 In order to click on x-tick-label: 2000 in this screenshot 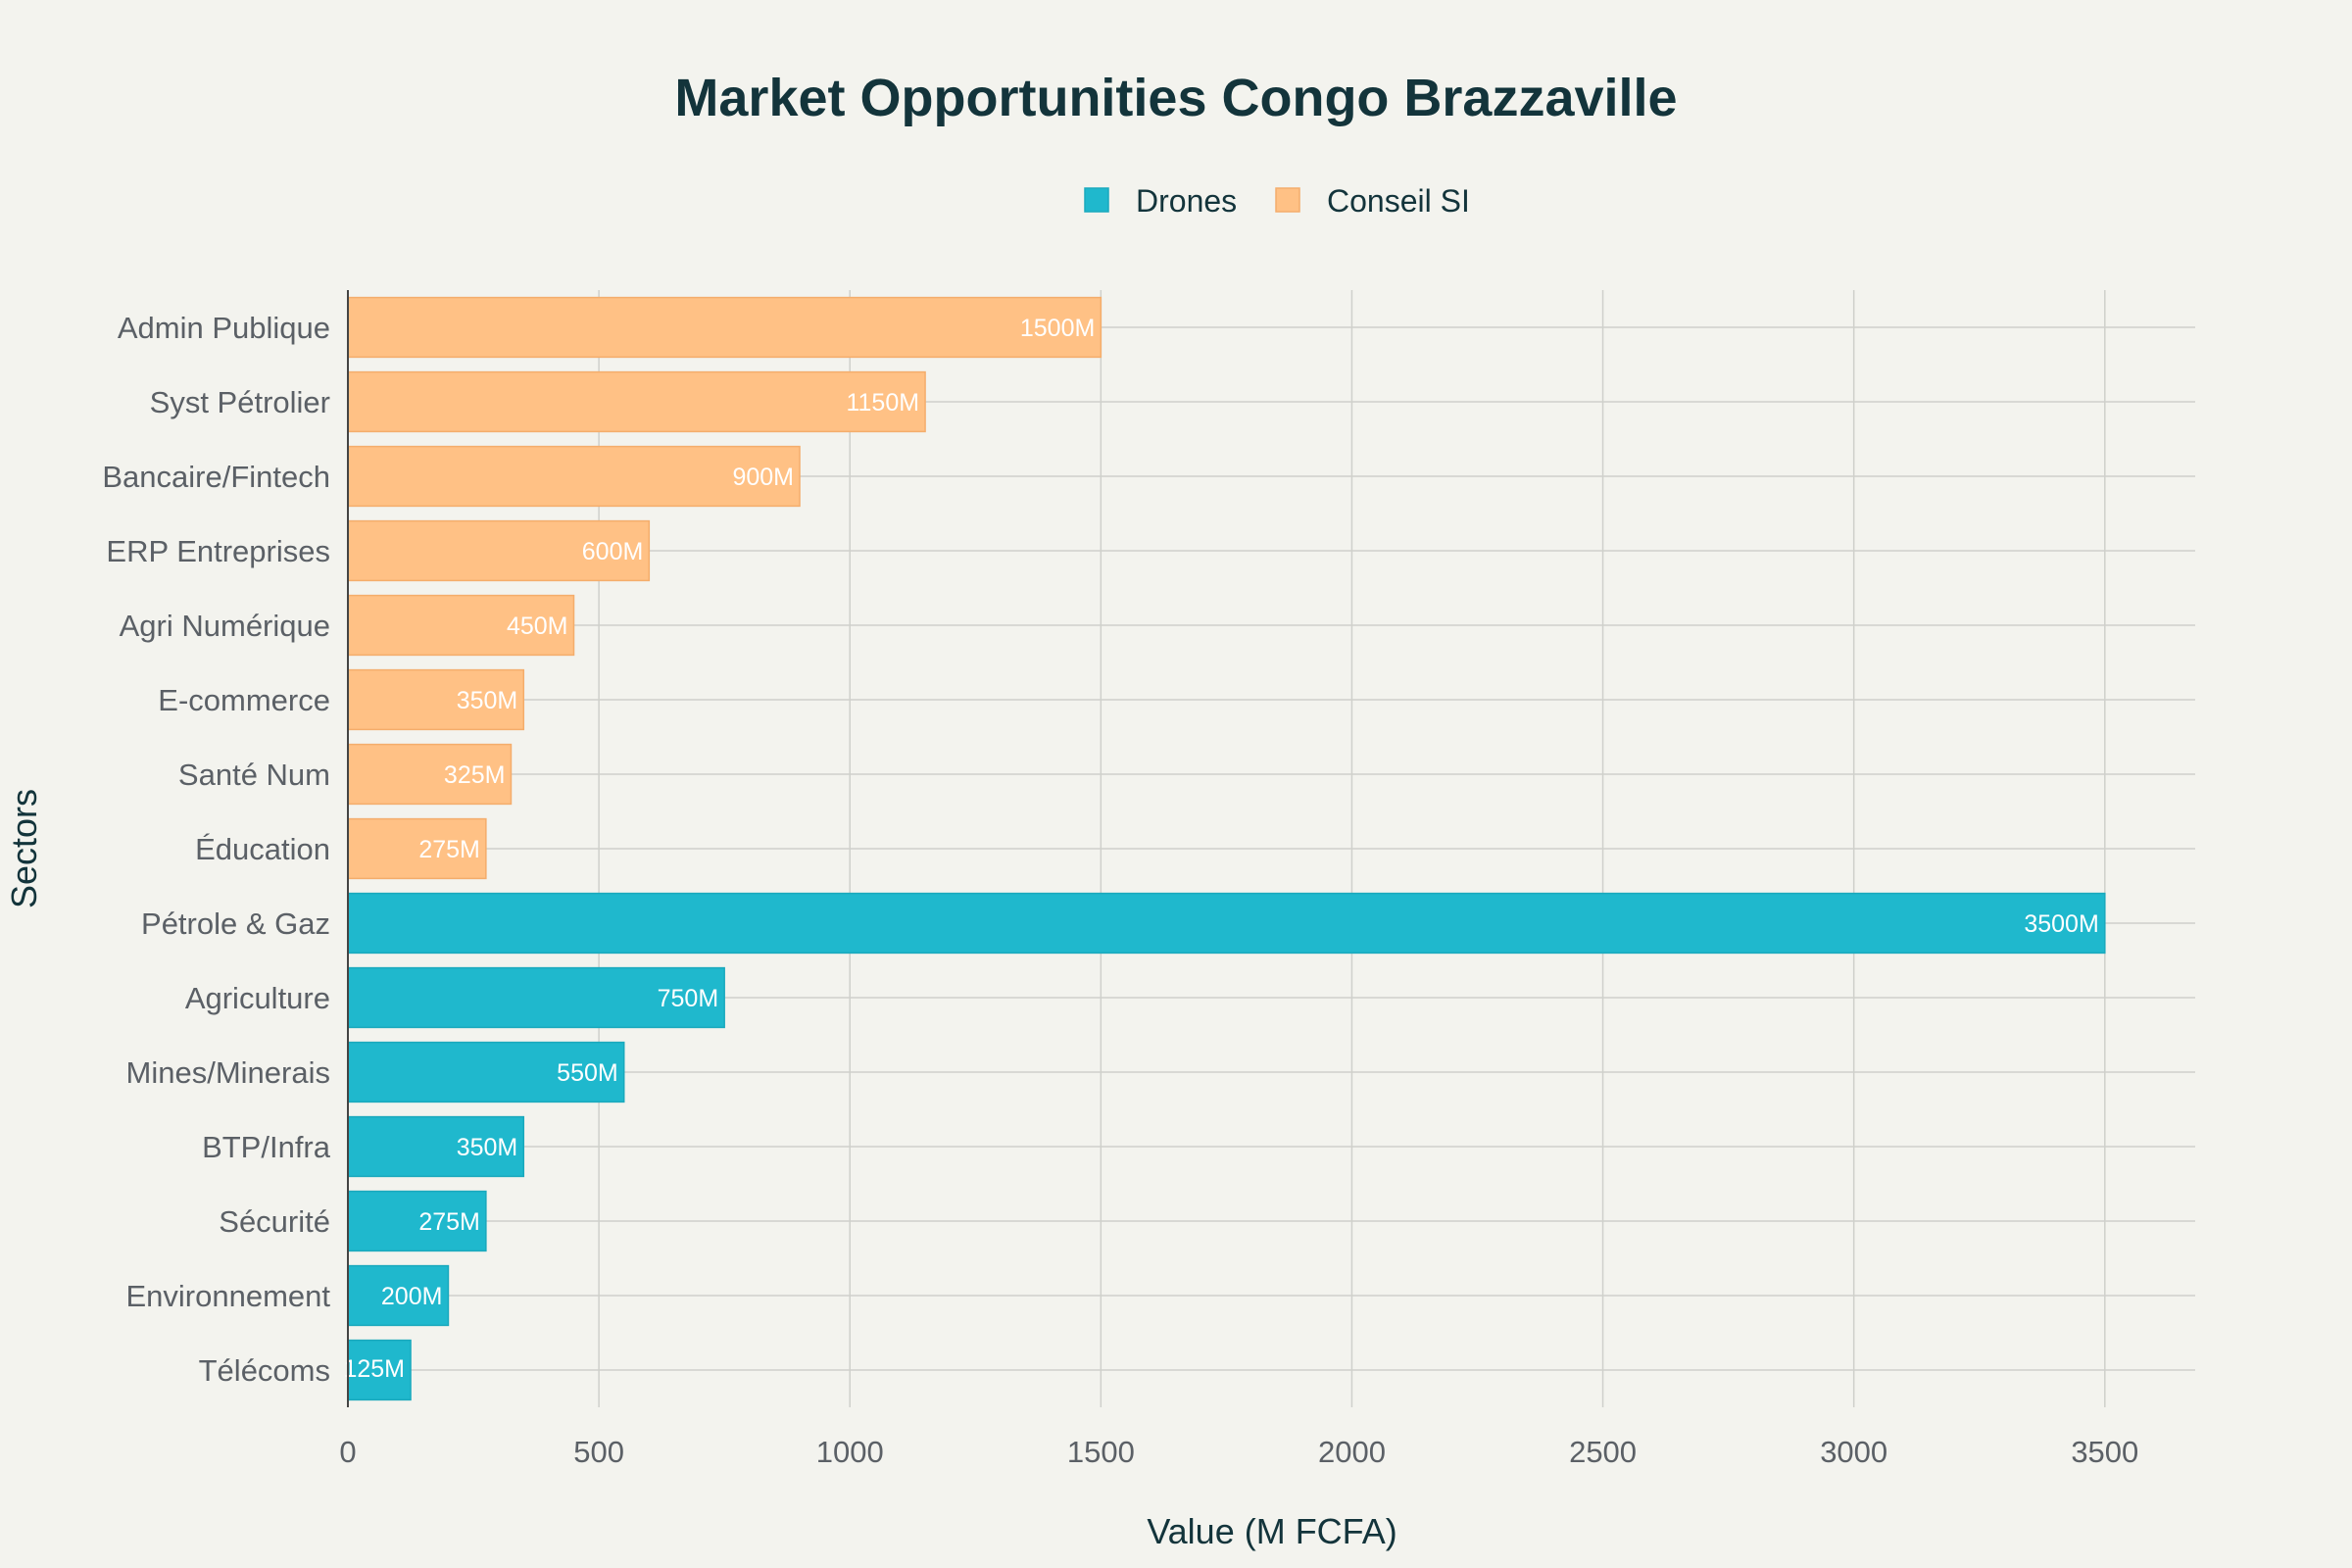, I will do `click(1352, 1452)`.